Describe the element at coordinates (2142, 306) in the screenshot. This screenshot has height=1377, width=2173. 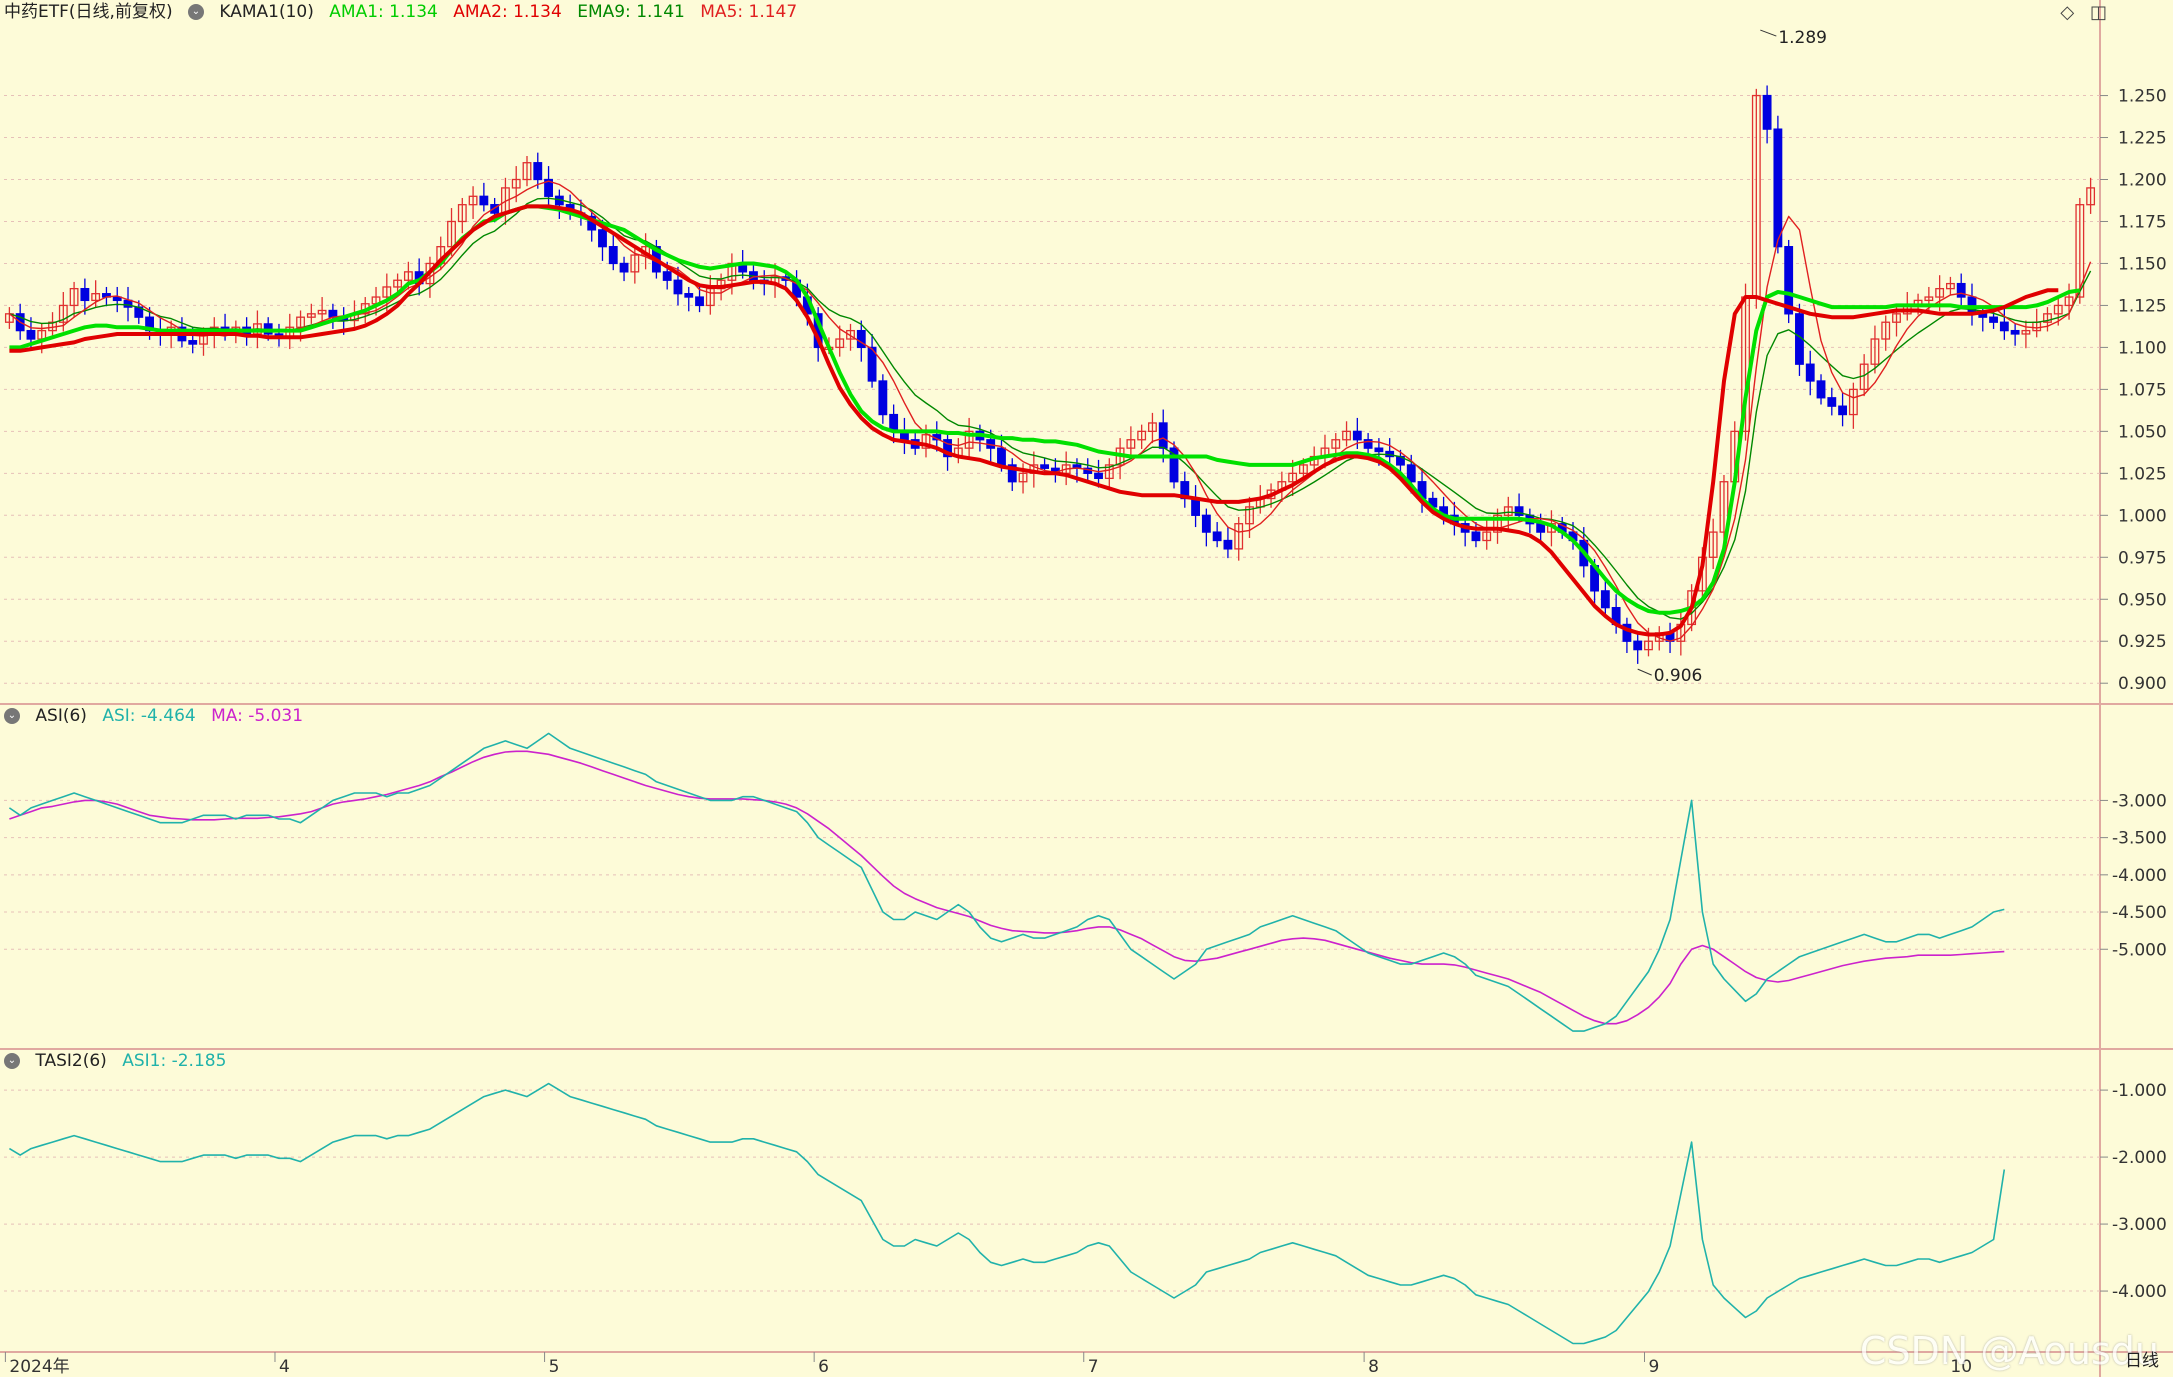
I see `price-tick-label: 1.125` at that location.